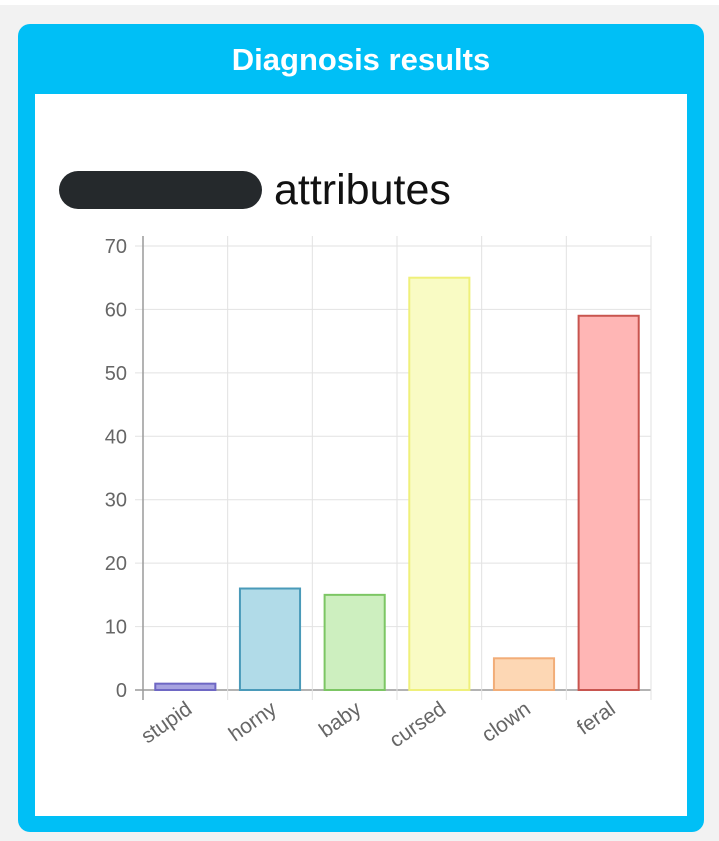  What do you see at coordinates (166, 722) in the screenshot?
I see `x-tick-label: stupid` at bounding box center [166, 722].